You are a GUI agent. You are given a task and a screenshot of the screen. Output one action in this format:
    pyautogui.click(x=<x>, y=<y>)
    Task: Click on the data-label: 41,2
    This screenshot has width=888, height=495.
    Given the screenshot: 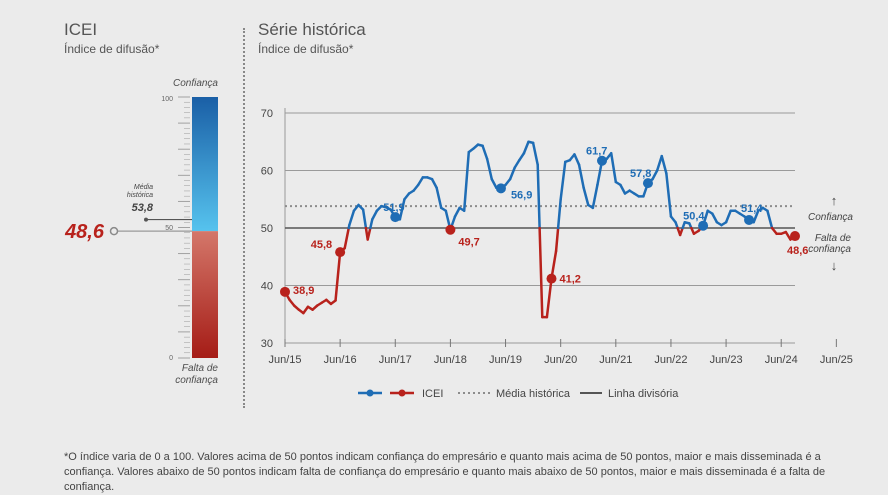 What is the action you would take?
    pyautogui.click(x=569, y=280)
    